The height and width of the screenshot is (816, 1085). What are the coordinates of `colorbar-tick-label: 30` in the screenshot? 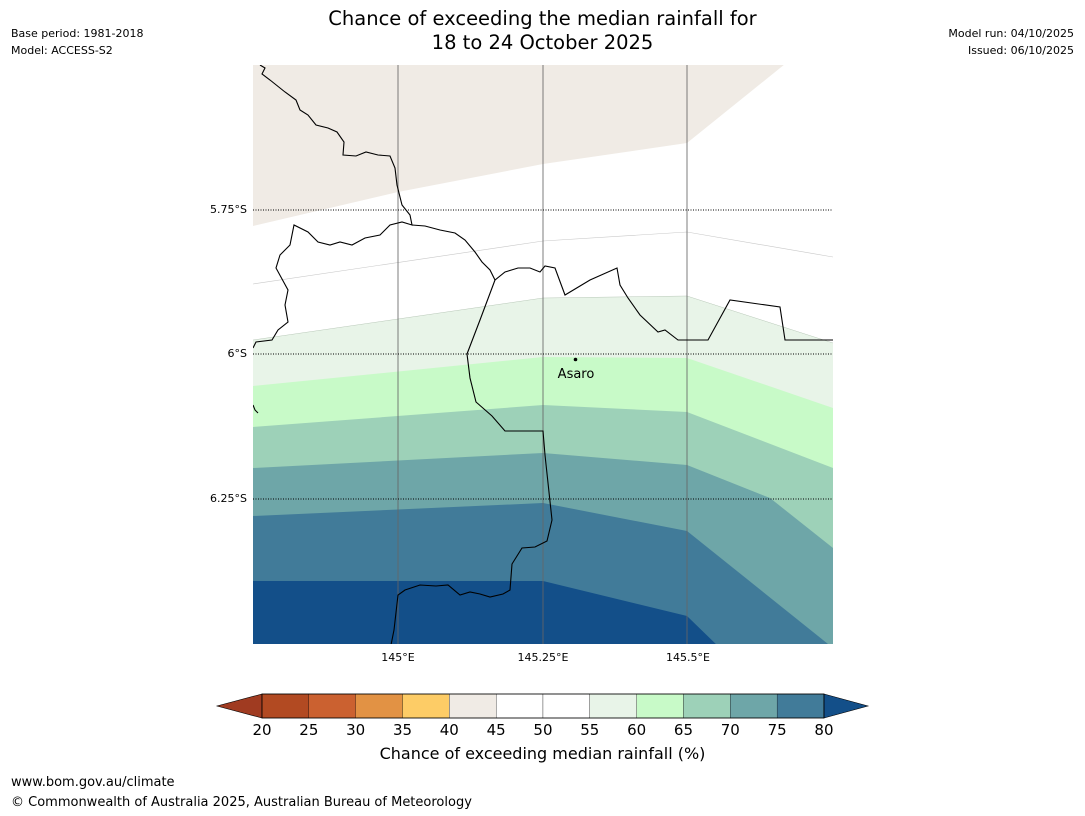 It's located at (355, 730).